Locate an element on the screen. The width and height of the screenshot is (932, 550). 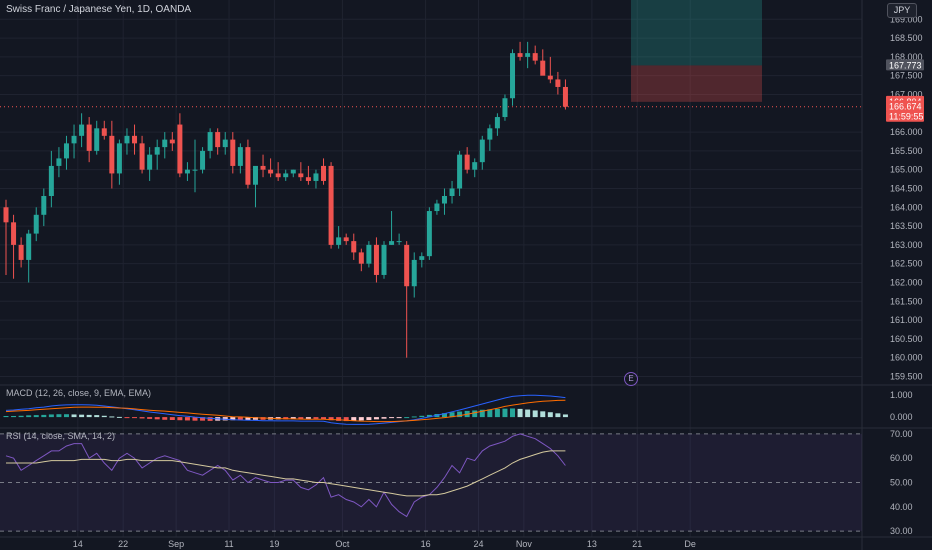
rsi-axis-tick-label: 30.00 is located at coordinates (901, 531).